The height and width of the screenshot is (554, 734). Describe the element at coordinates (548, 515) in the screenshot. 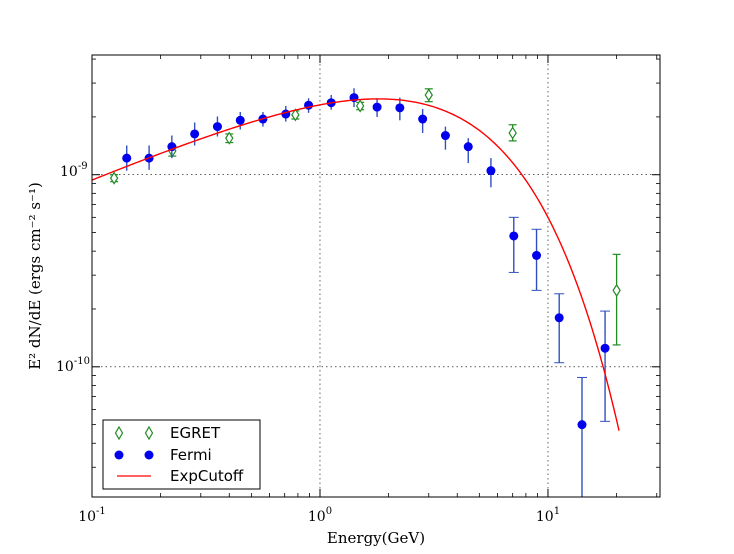

I see `x-tick-label: 10¹` at that location.